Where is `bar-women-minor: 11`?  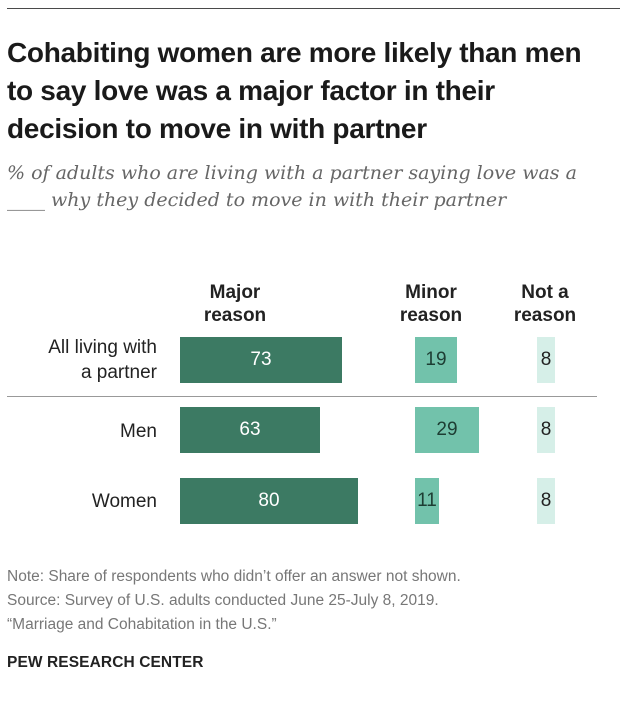 bar-women-minor: 11 is located at coordinates (427, 501).